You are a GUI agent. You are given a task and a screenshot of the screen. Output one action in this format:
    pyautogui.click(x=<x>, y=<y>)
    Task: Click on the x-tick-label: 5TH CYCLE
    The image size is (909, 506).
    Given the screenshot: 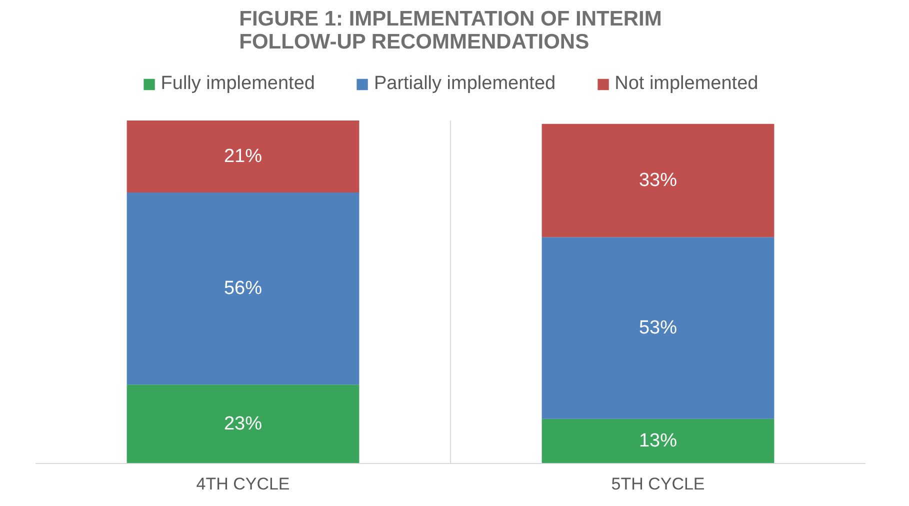 What is the action you would take?
    pyautogui.click(x=658, y=484)
    